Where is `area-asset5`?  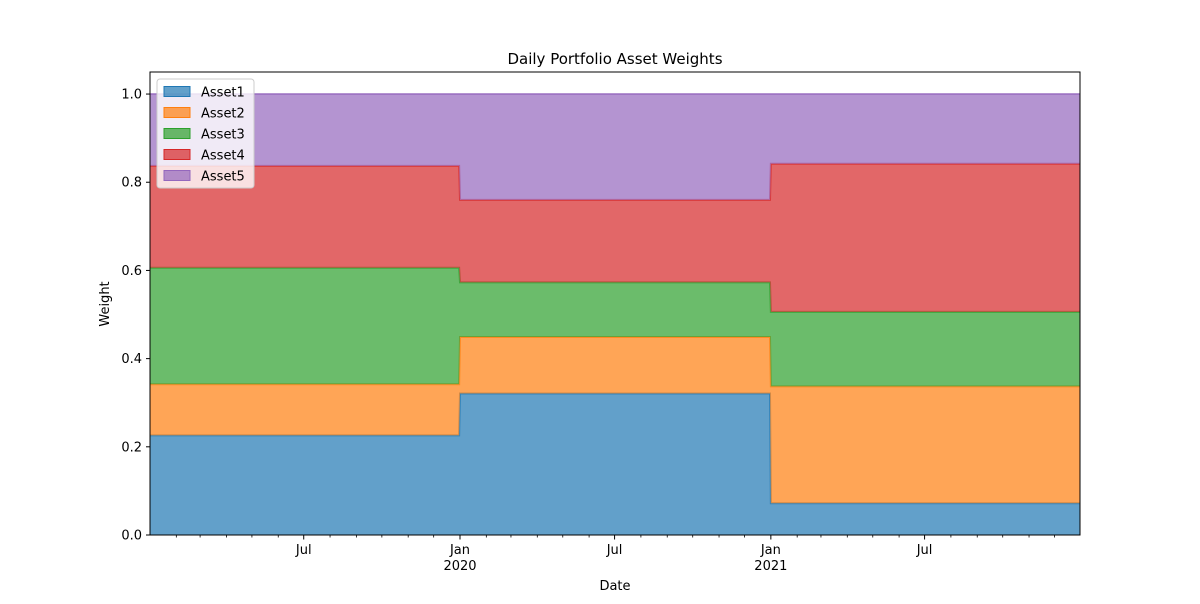
area-asset5 is located at coordinates (615, 147).